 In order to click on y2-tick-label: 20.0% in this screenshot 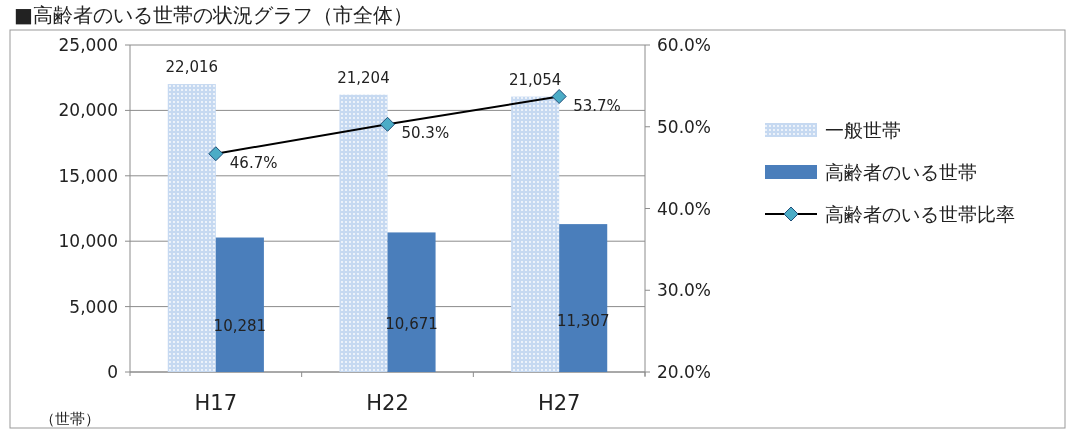, I will do `click(684, 372)`.